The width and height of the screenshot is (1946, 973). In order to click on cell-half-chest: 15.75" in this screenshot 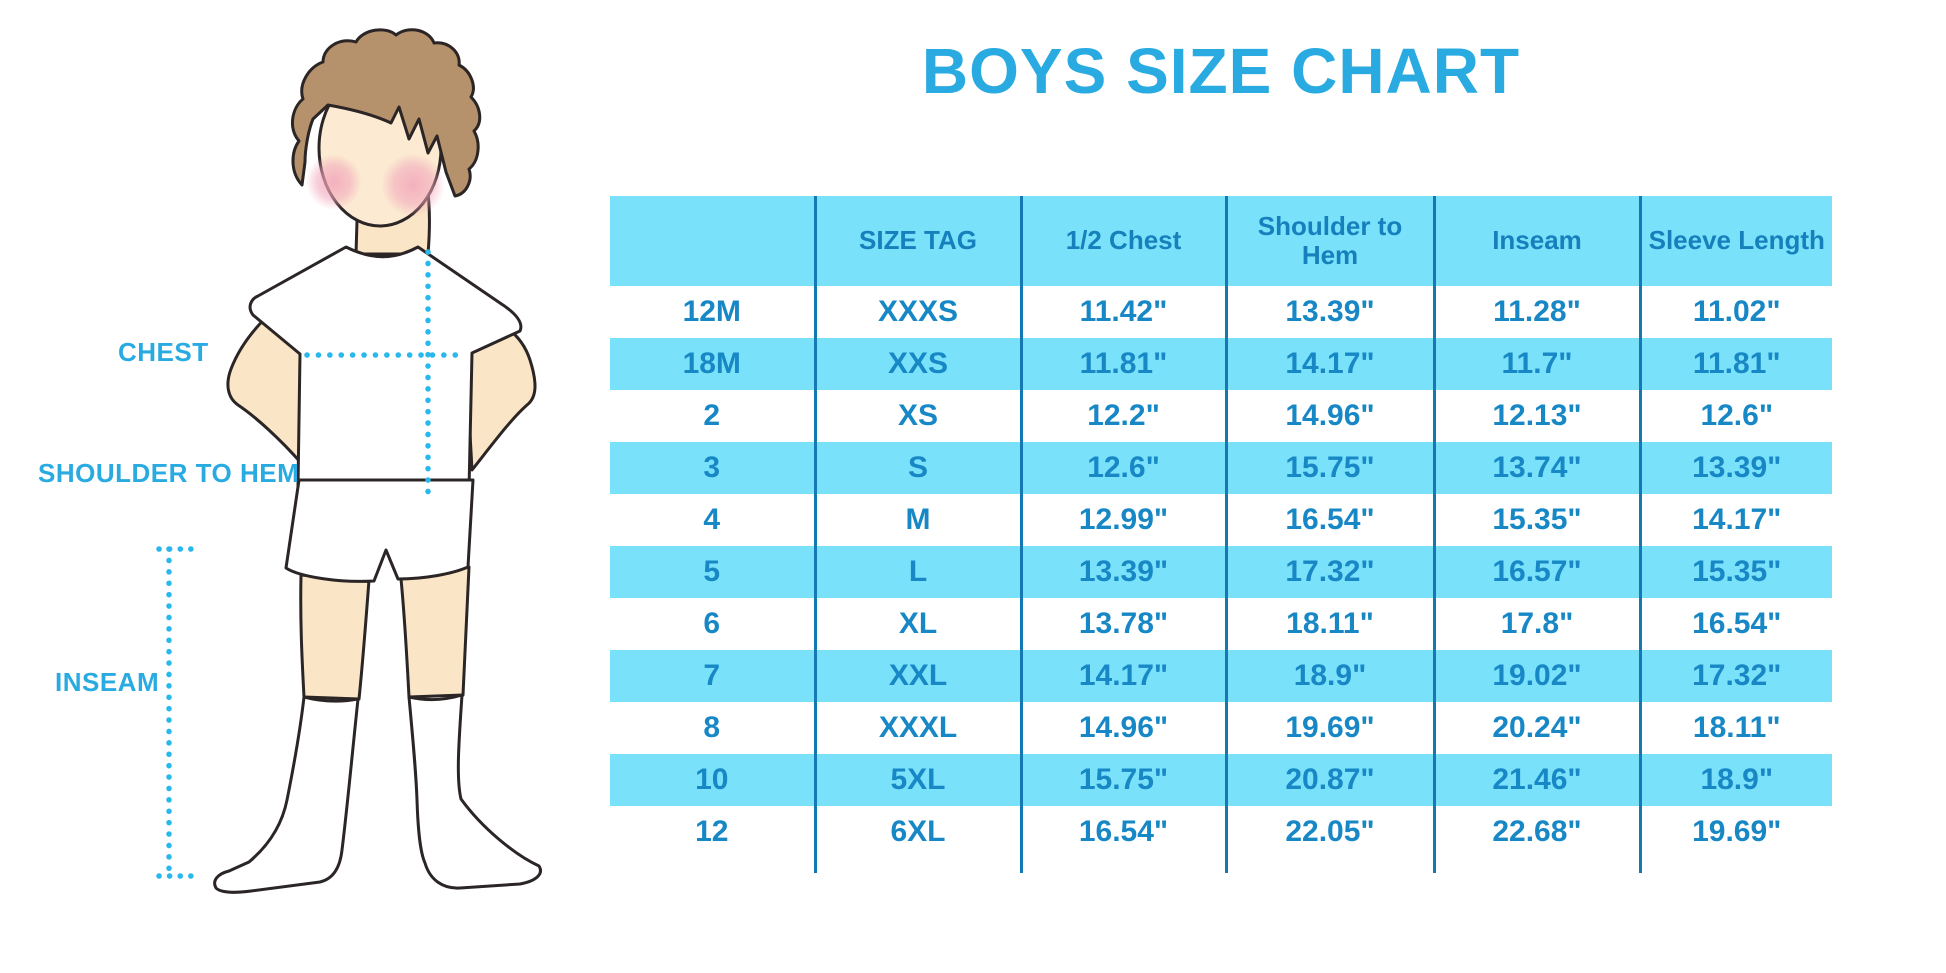, I will do `click(1122, 780)`.